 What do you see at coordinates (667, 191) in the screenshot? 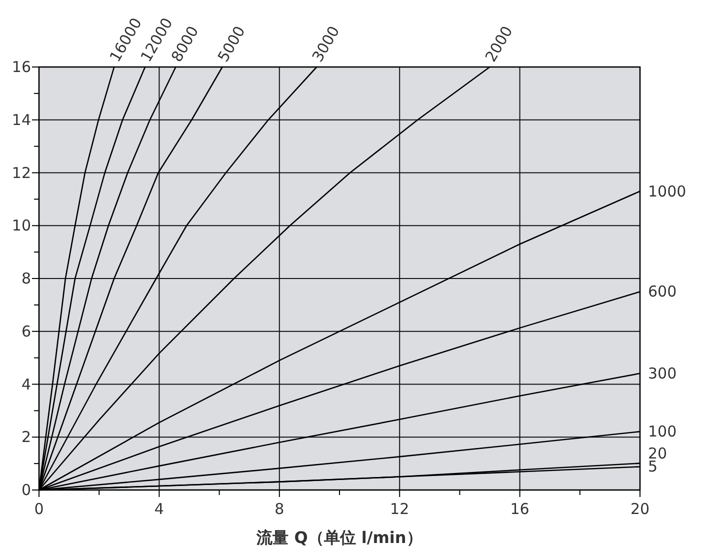
I see `series-label: 1000` at bounding box center [667, 191].